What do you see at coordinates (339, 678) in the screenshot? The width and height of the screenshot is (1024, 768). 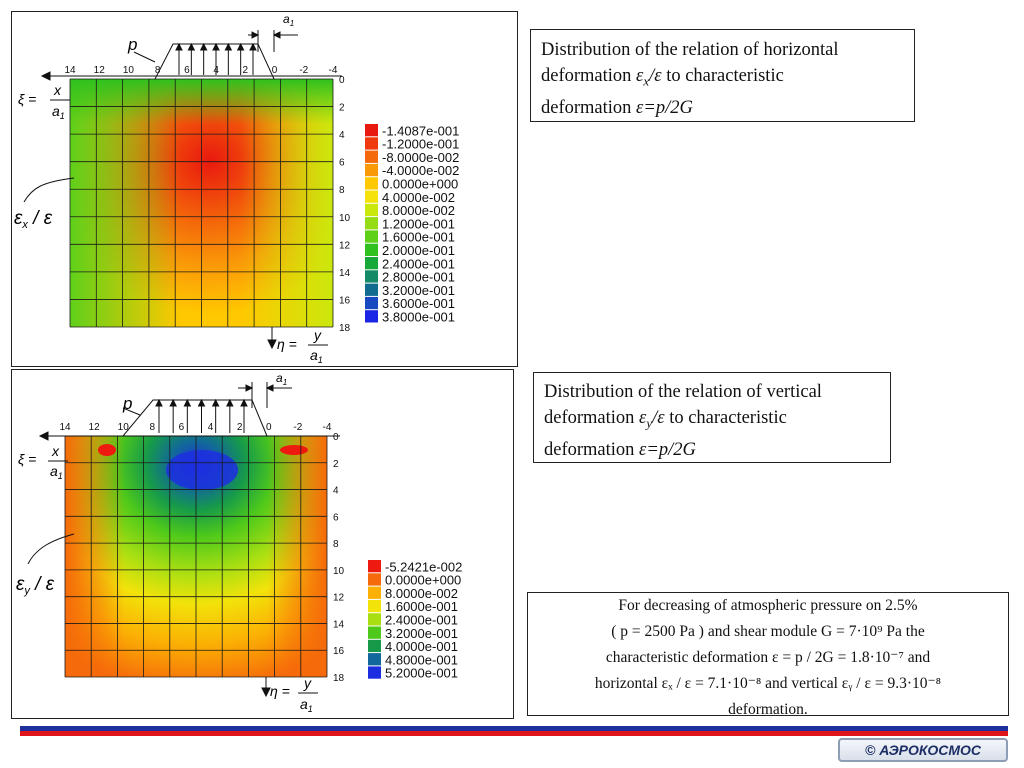 I see `y-tick-label: 18` at bounding box center [339, 678].